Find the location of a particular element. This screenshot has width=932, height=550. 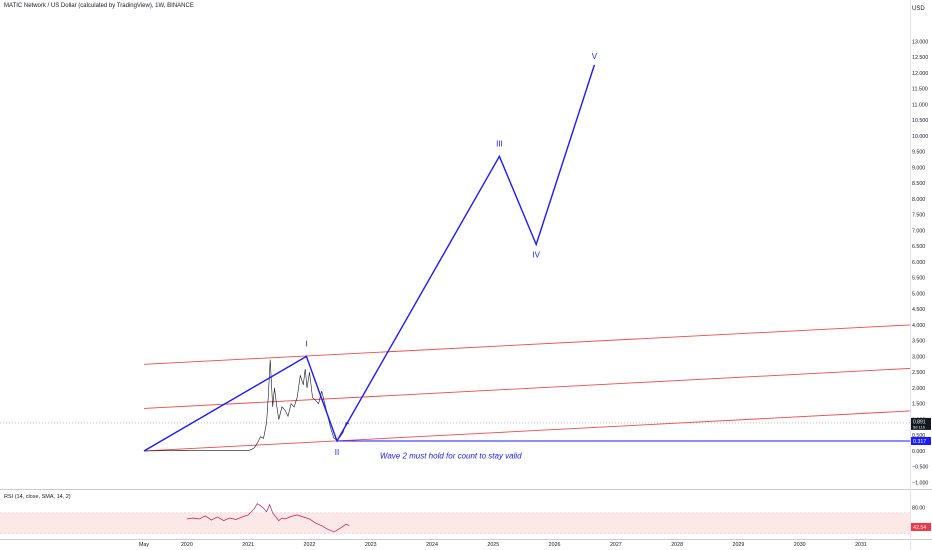

y-tick-label: −0.500 is located at coordinates (920, 468).